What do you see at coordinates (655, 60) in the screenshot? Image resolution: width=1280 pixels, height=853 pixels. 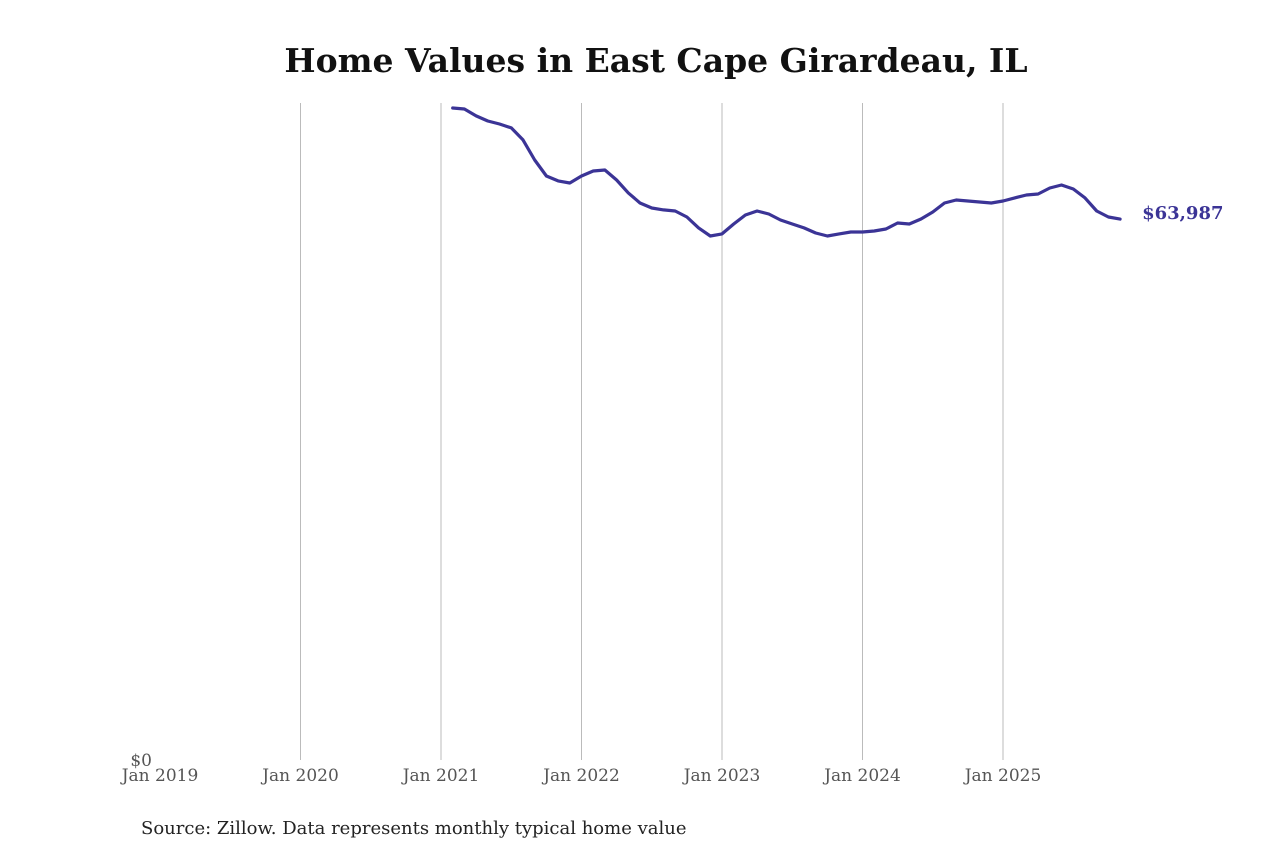 I see `chart-title: Home Values in East Cape Girardeau, IL` at bounding box center [655, 60].